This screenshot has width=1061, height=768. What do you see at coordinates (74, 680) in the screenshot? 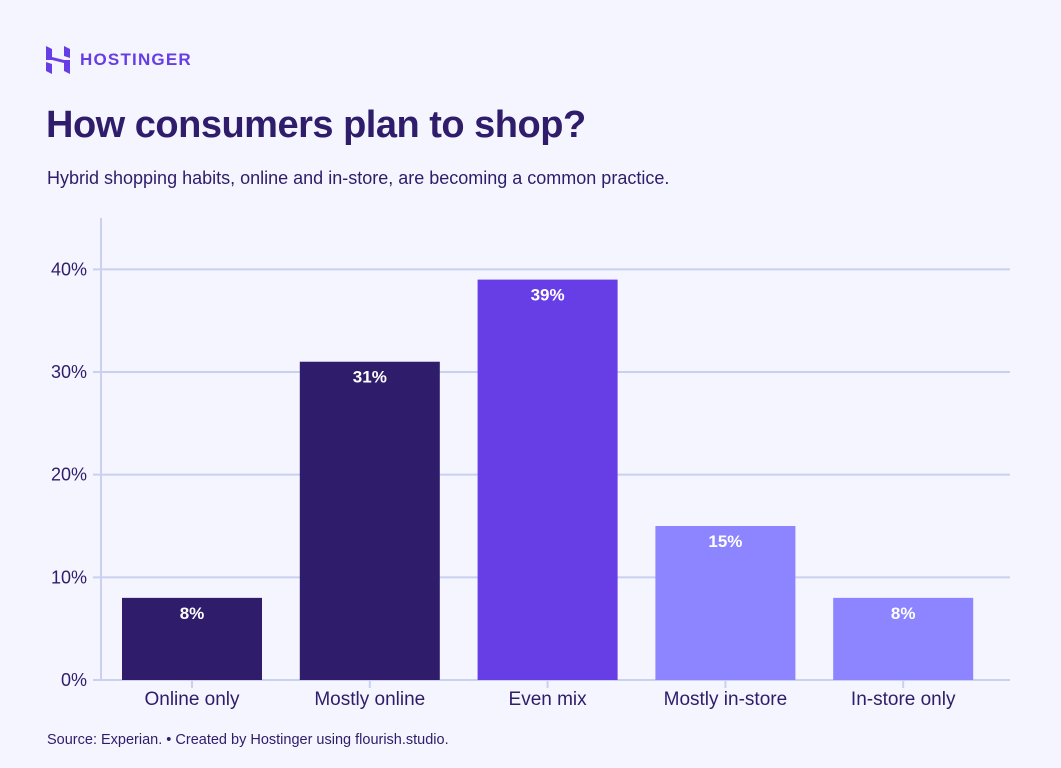
I see `y-tick-label: 0%` at bounding box center [74, 680].